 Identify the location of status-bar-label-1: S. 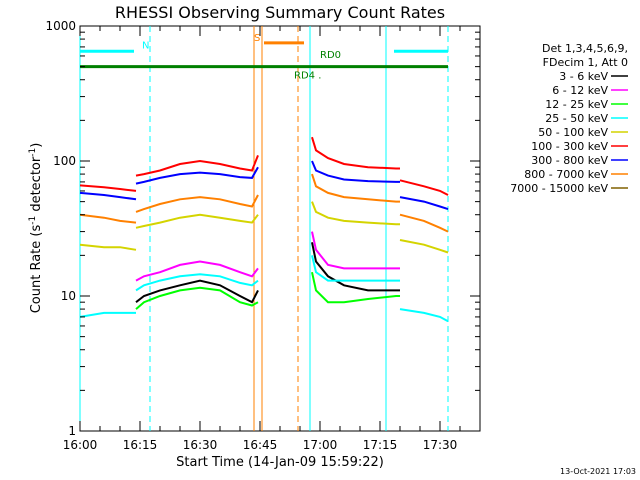
(257, 38).